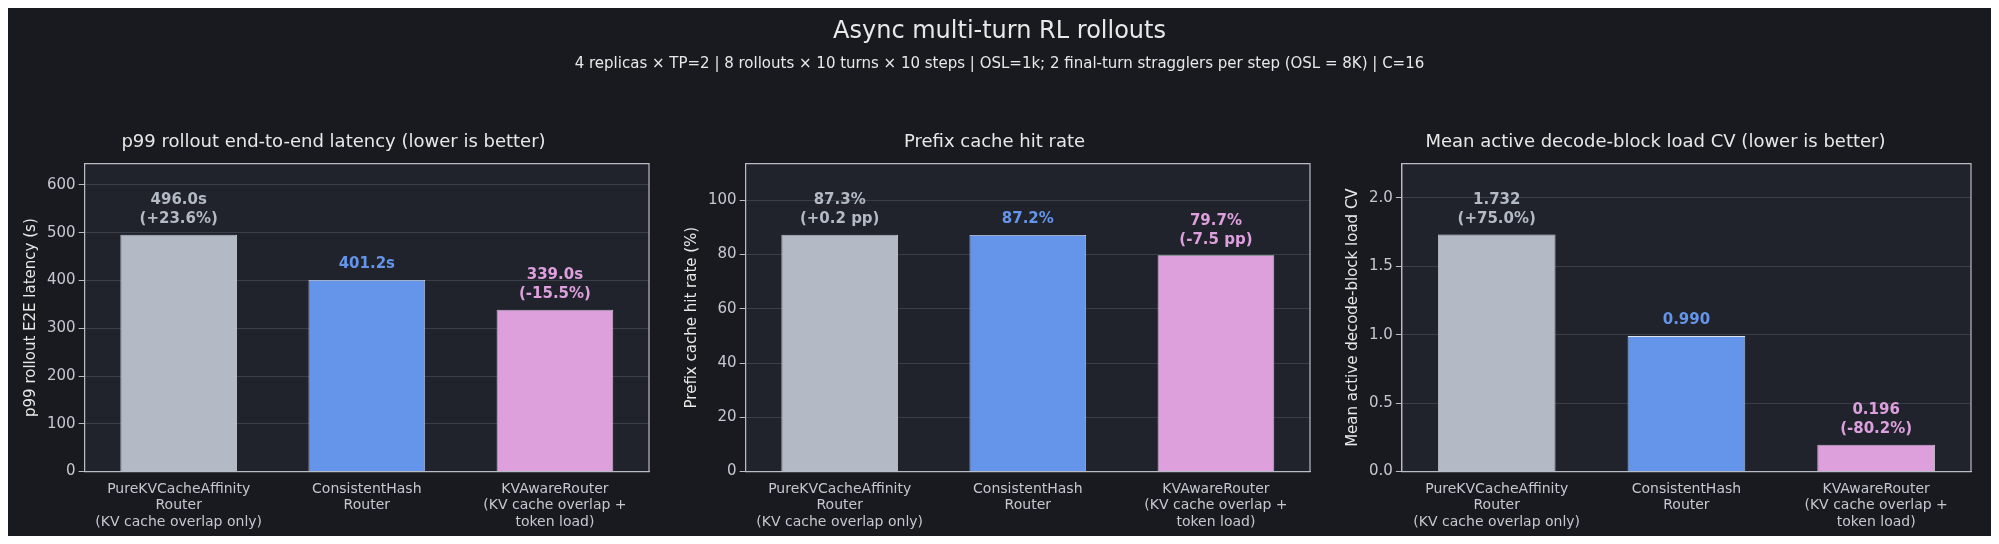 This screenshot has width=1999, height=544. What do you see at coordinates (61, 327) in the screenshot?
I see `y-tick-label: 300` at bounding box center [61, 327].